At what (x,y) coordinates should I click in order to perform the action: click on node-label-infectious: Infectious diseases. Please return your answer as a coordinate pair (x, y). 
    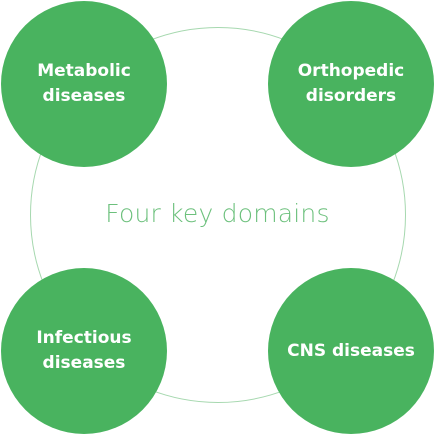
    Looking at the image, I should click on (84, 350).